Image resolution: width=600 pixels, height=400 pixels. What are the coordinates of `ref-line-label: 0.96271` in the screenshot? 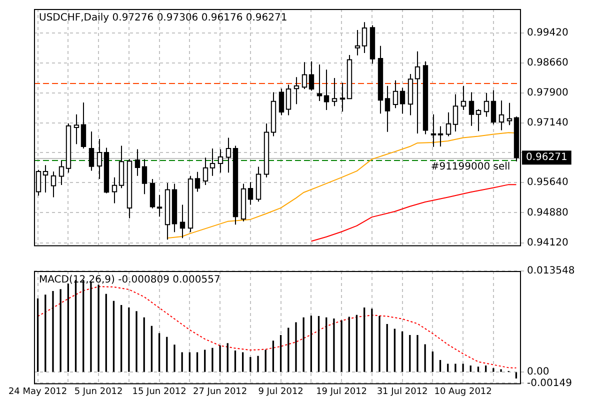 It's located at (547, 158).